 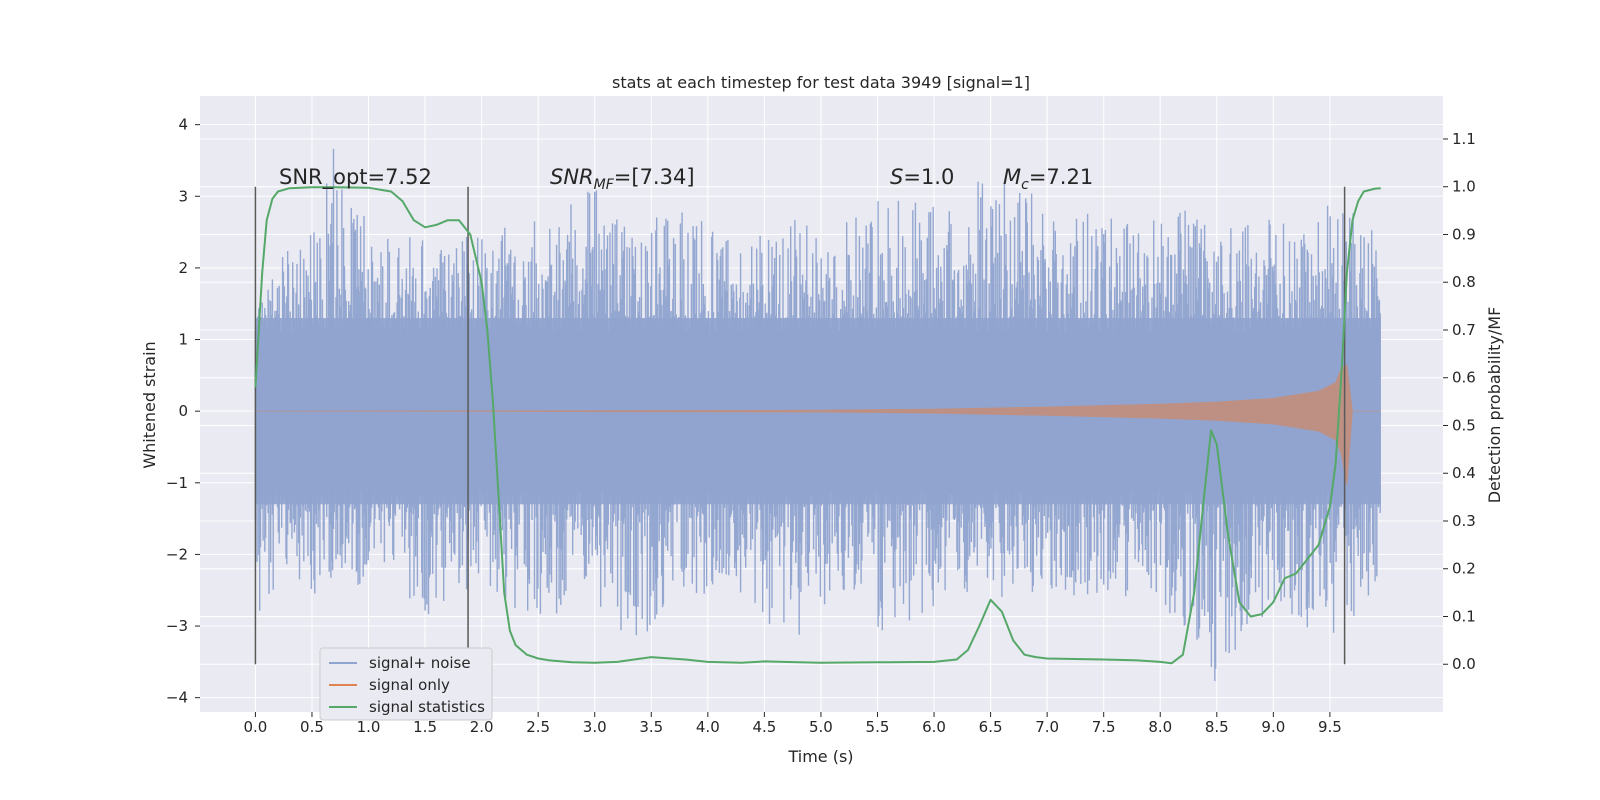 I want to click on left-y-axis-ticks: 4 3 2 1 0 −1 −2 −3 −4, so click(x=183, y=411).